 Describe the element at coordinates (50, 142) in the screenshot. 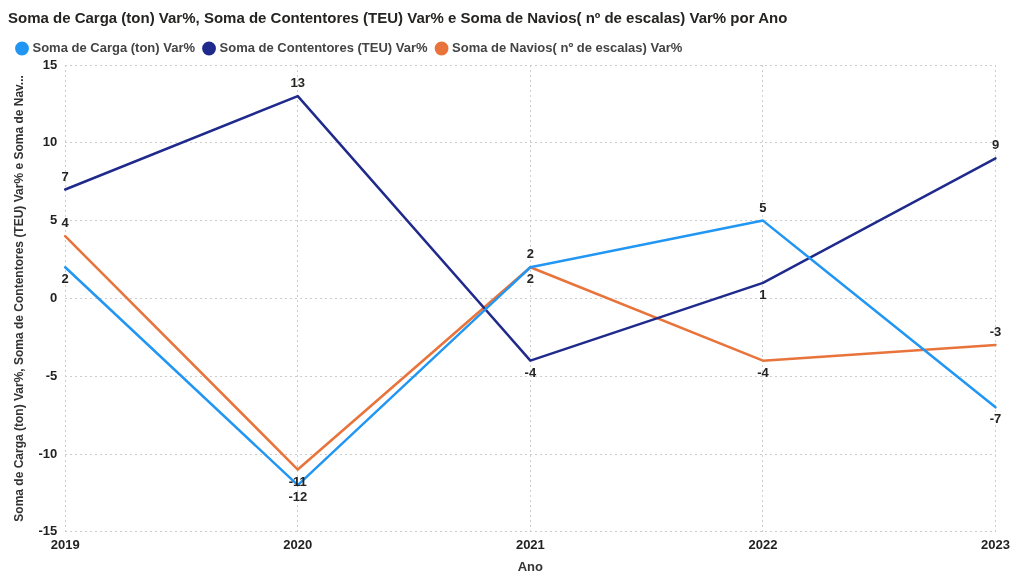

I see `y-tick-label: 10` at that location.